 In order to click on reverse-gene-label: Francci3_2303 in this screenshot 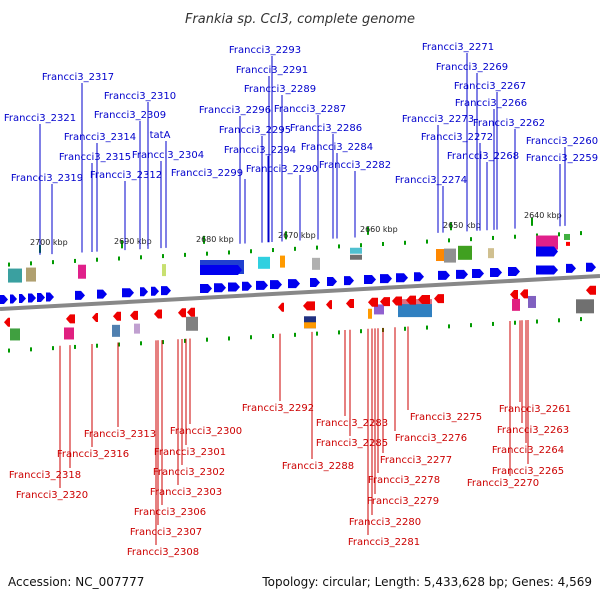, I will do `click(186, 492)`.